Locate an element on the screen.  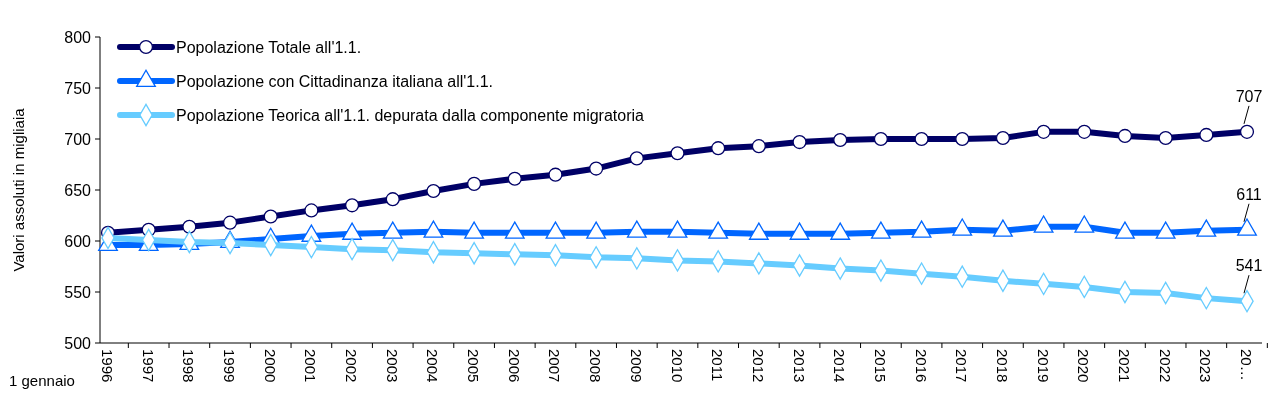
x-tick-label: 2014 is located at coordinates (840, 366).